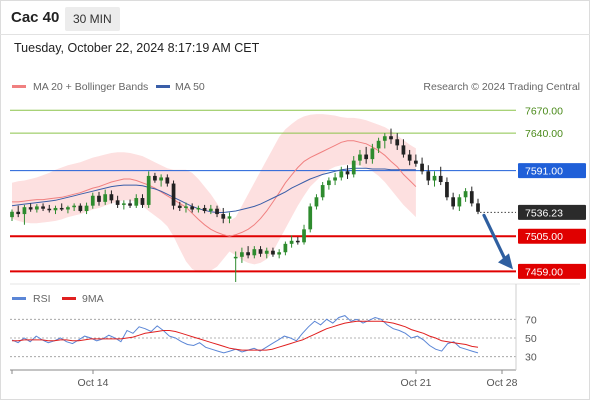 This screenshot has height=400, width=590. What do you see at coordinates (495, 238) in the screenshot?
I see `projection-arrow-shaft` at bounding box center [495, 238].